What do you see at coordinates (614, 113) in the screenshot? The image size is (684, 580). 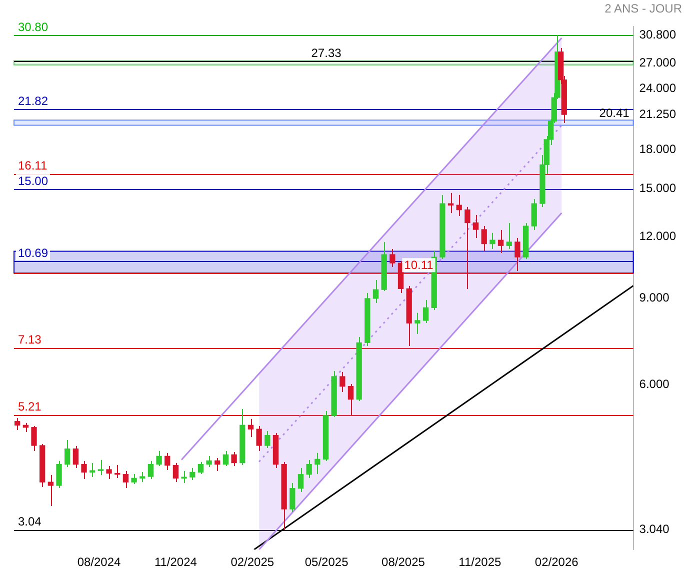 I see `band-label: 20.41` at bounding box center [614, 113].